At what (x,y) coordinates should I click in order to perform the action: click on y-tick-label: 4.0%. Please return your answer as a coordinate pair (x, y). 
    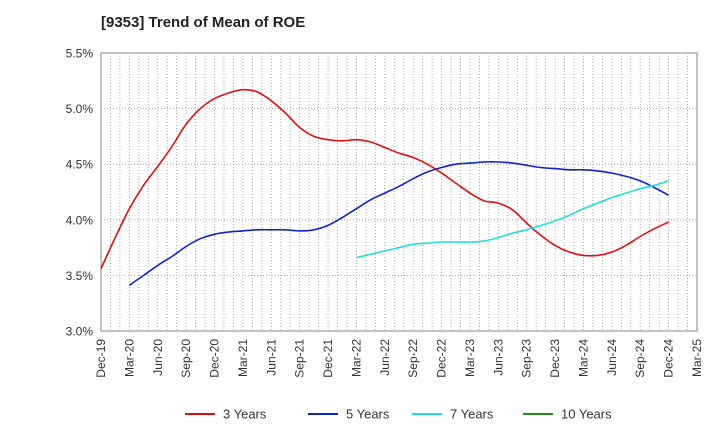
    Looking at the image, I should click on (80, 220).